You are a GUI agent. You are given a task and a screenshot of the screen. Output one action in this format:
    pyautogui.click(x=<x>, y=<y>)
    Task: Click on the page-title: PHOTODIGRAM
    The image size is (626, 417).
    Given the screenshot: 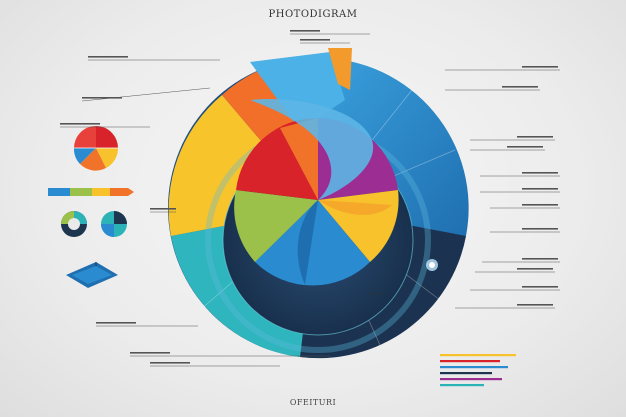 What is the action you would take?
    pyautogui.click(x=313, y=14)
    